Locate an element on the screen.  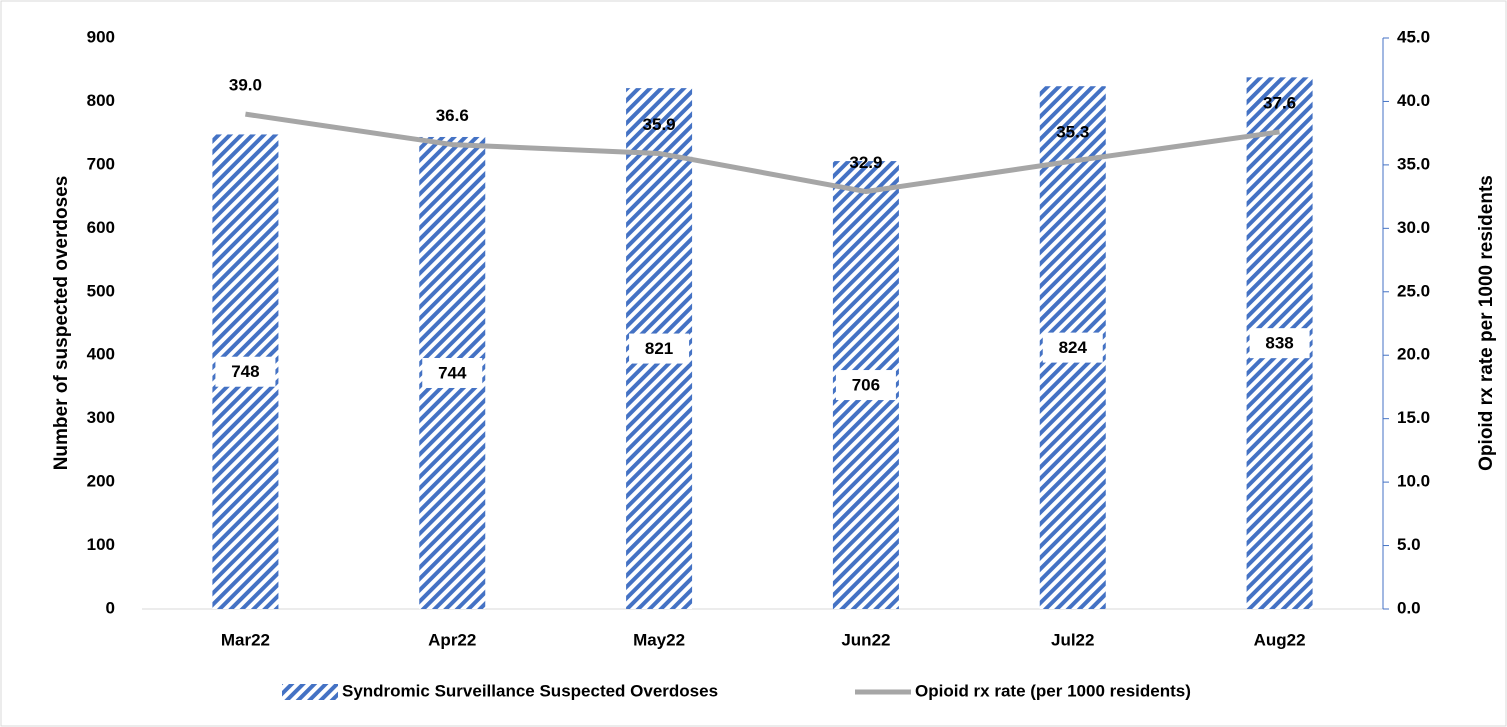
data-label: 821 is located at coordinates (659, 348).